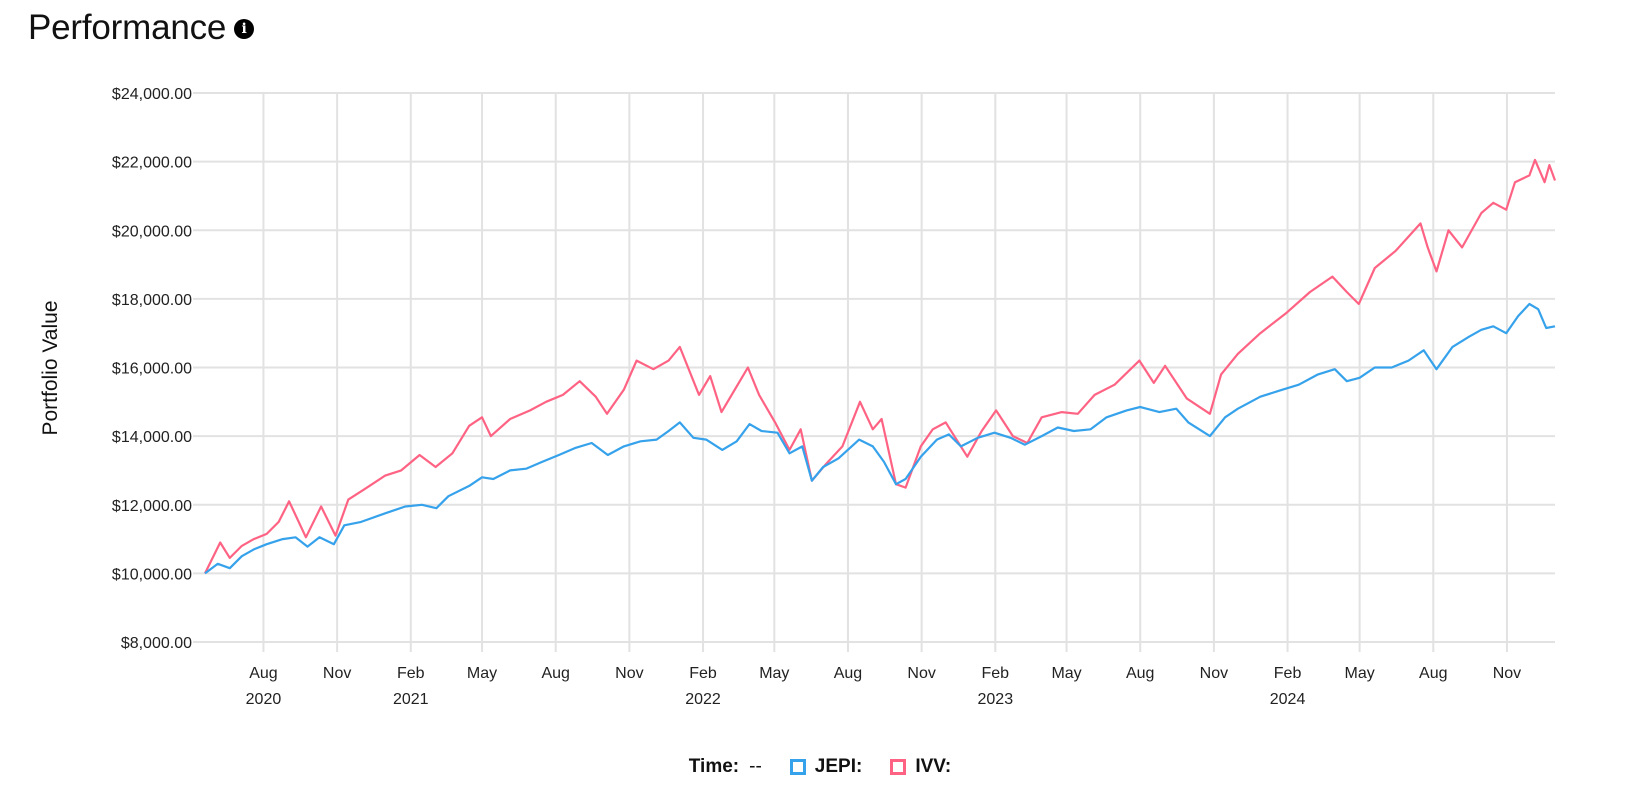 The height and width of the screenshot is (786, 1640). I want to click on x-tick-year-label: 2022, so click(703, 699).